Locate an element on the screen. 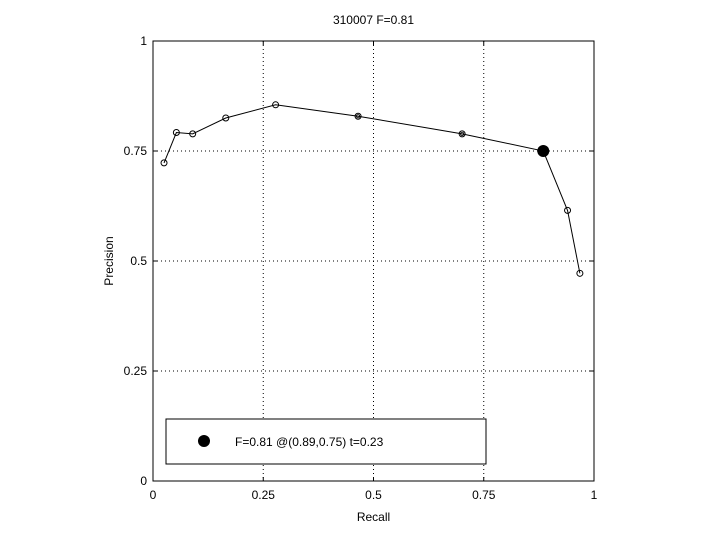  legend-box is located at coordinates (326, 441).